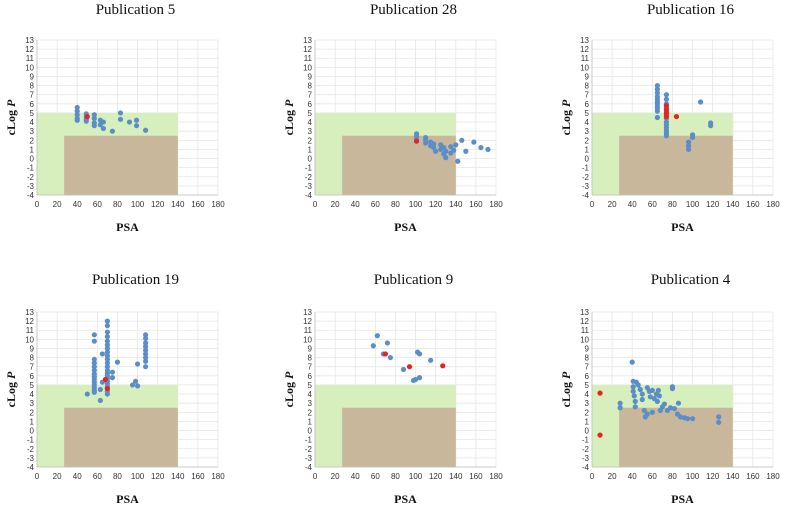 This screenshot has width=800, height=507. Describe the element at coordinates (476, 476) in the screenshot. I see `x-tick-label: 160` at that location.